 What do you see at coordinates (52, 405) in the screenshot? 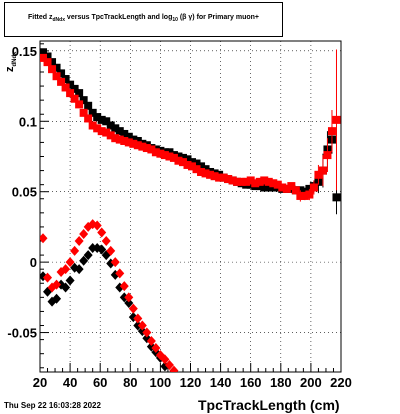
I see `date-stamp: Thu Sep 22 16:03:28 2022` at bounding box center [52, 405].